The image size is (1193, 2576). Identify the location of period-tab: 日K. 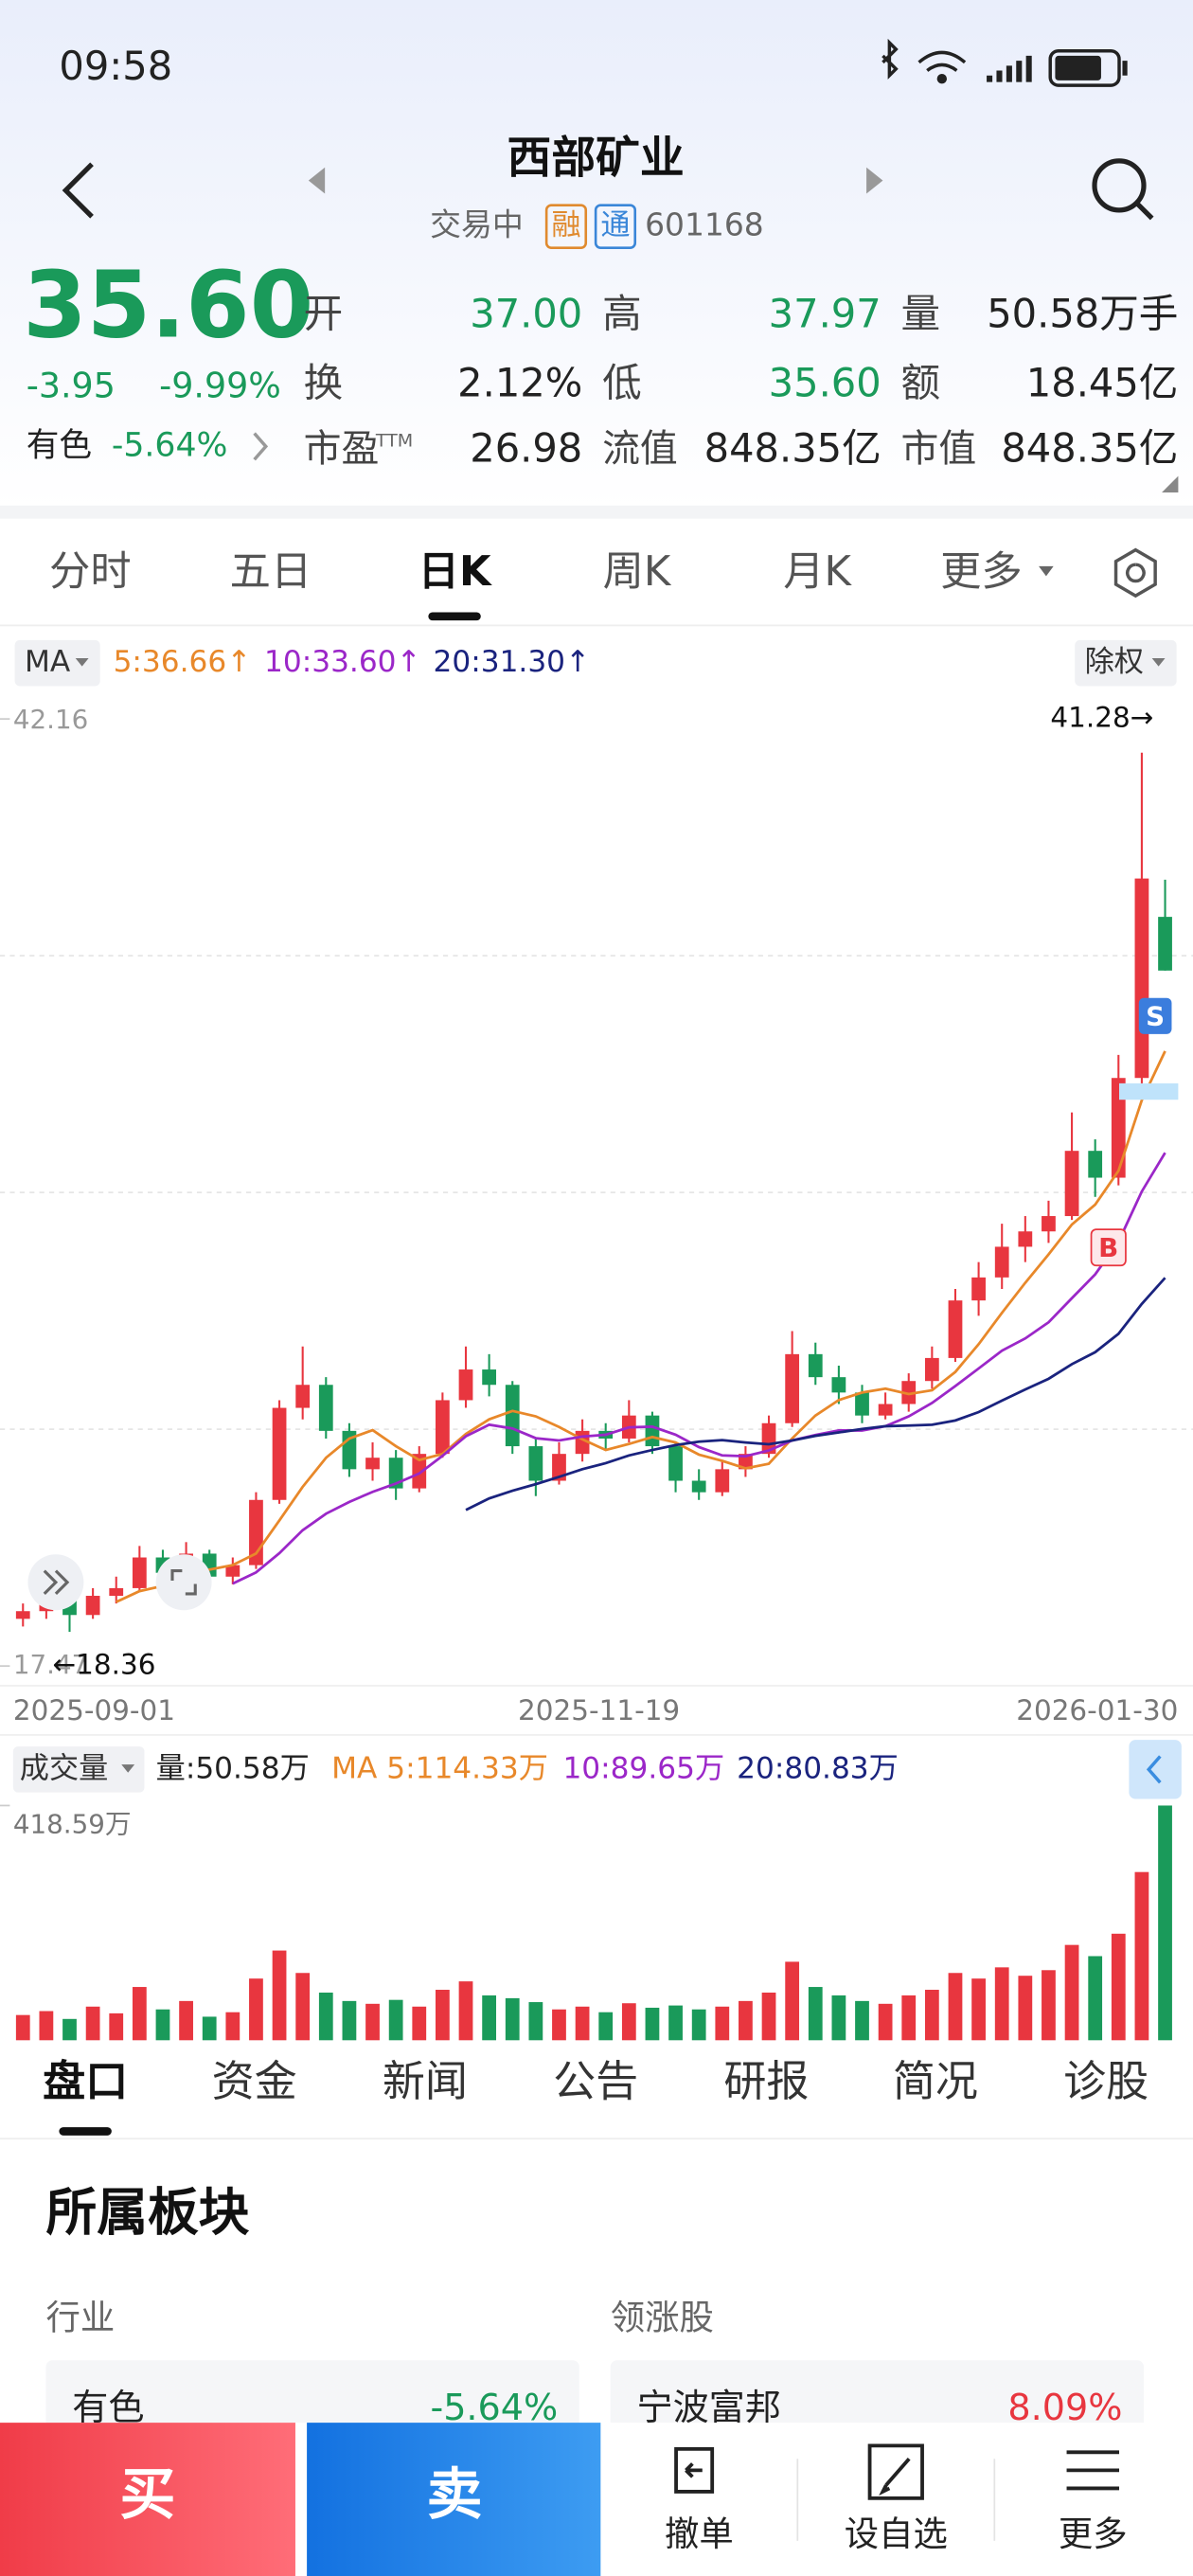
(455, 572).